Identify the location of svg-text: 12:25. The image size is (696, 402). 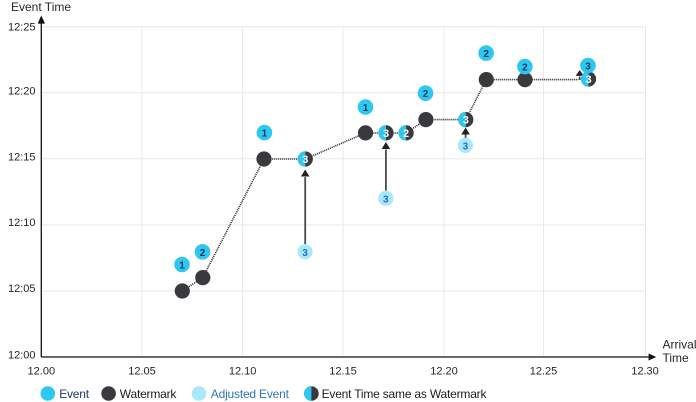
(22, 28).